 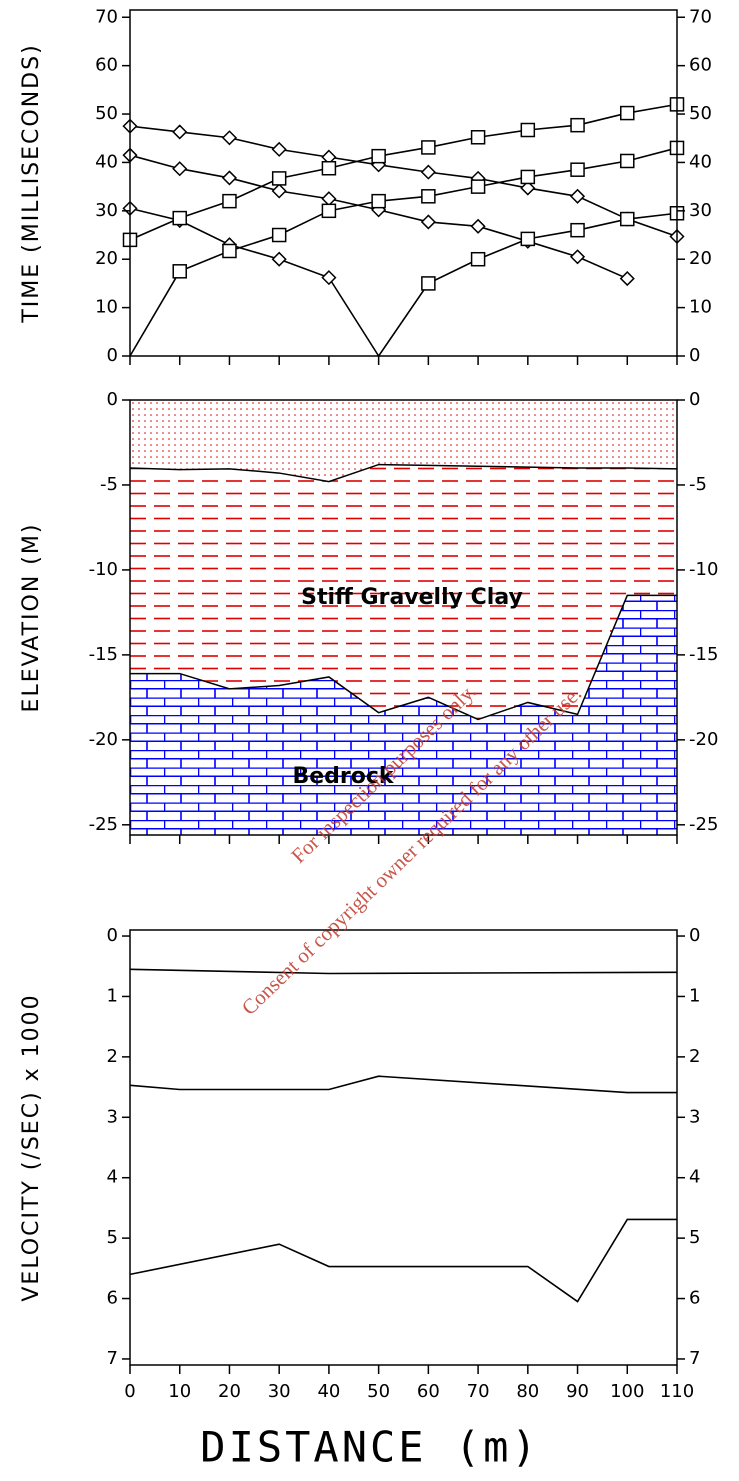 What do you see at coordinates (106, 210) in the screenshot?
I see `y-tick-label: 30` at bounding box center [106, 210].